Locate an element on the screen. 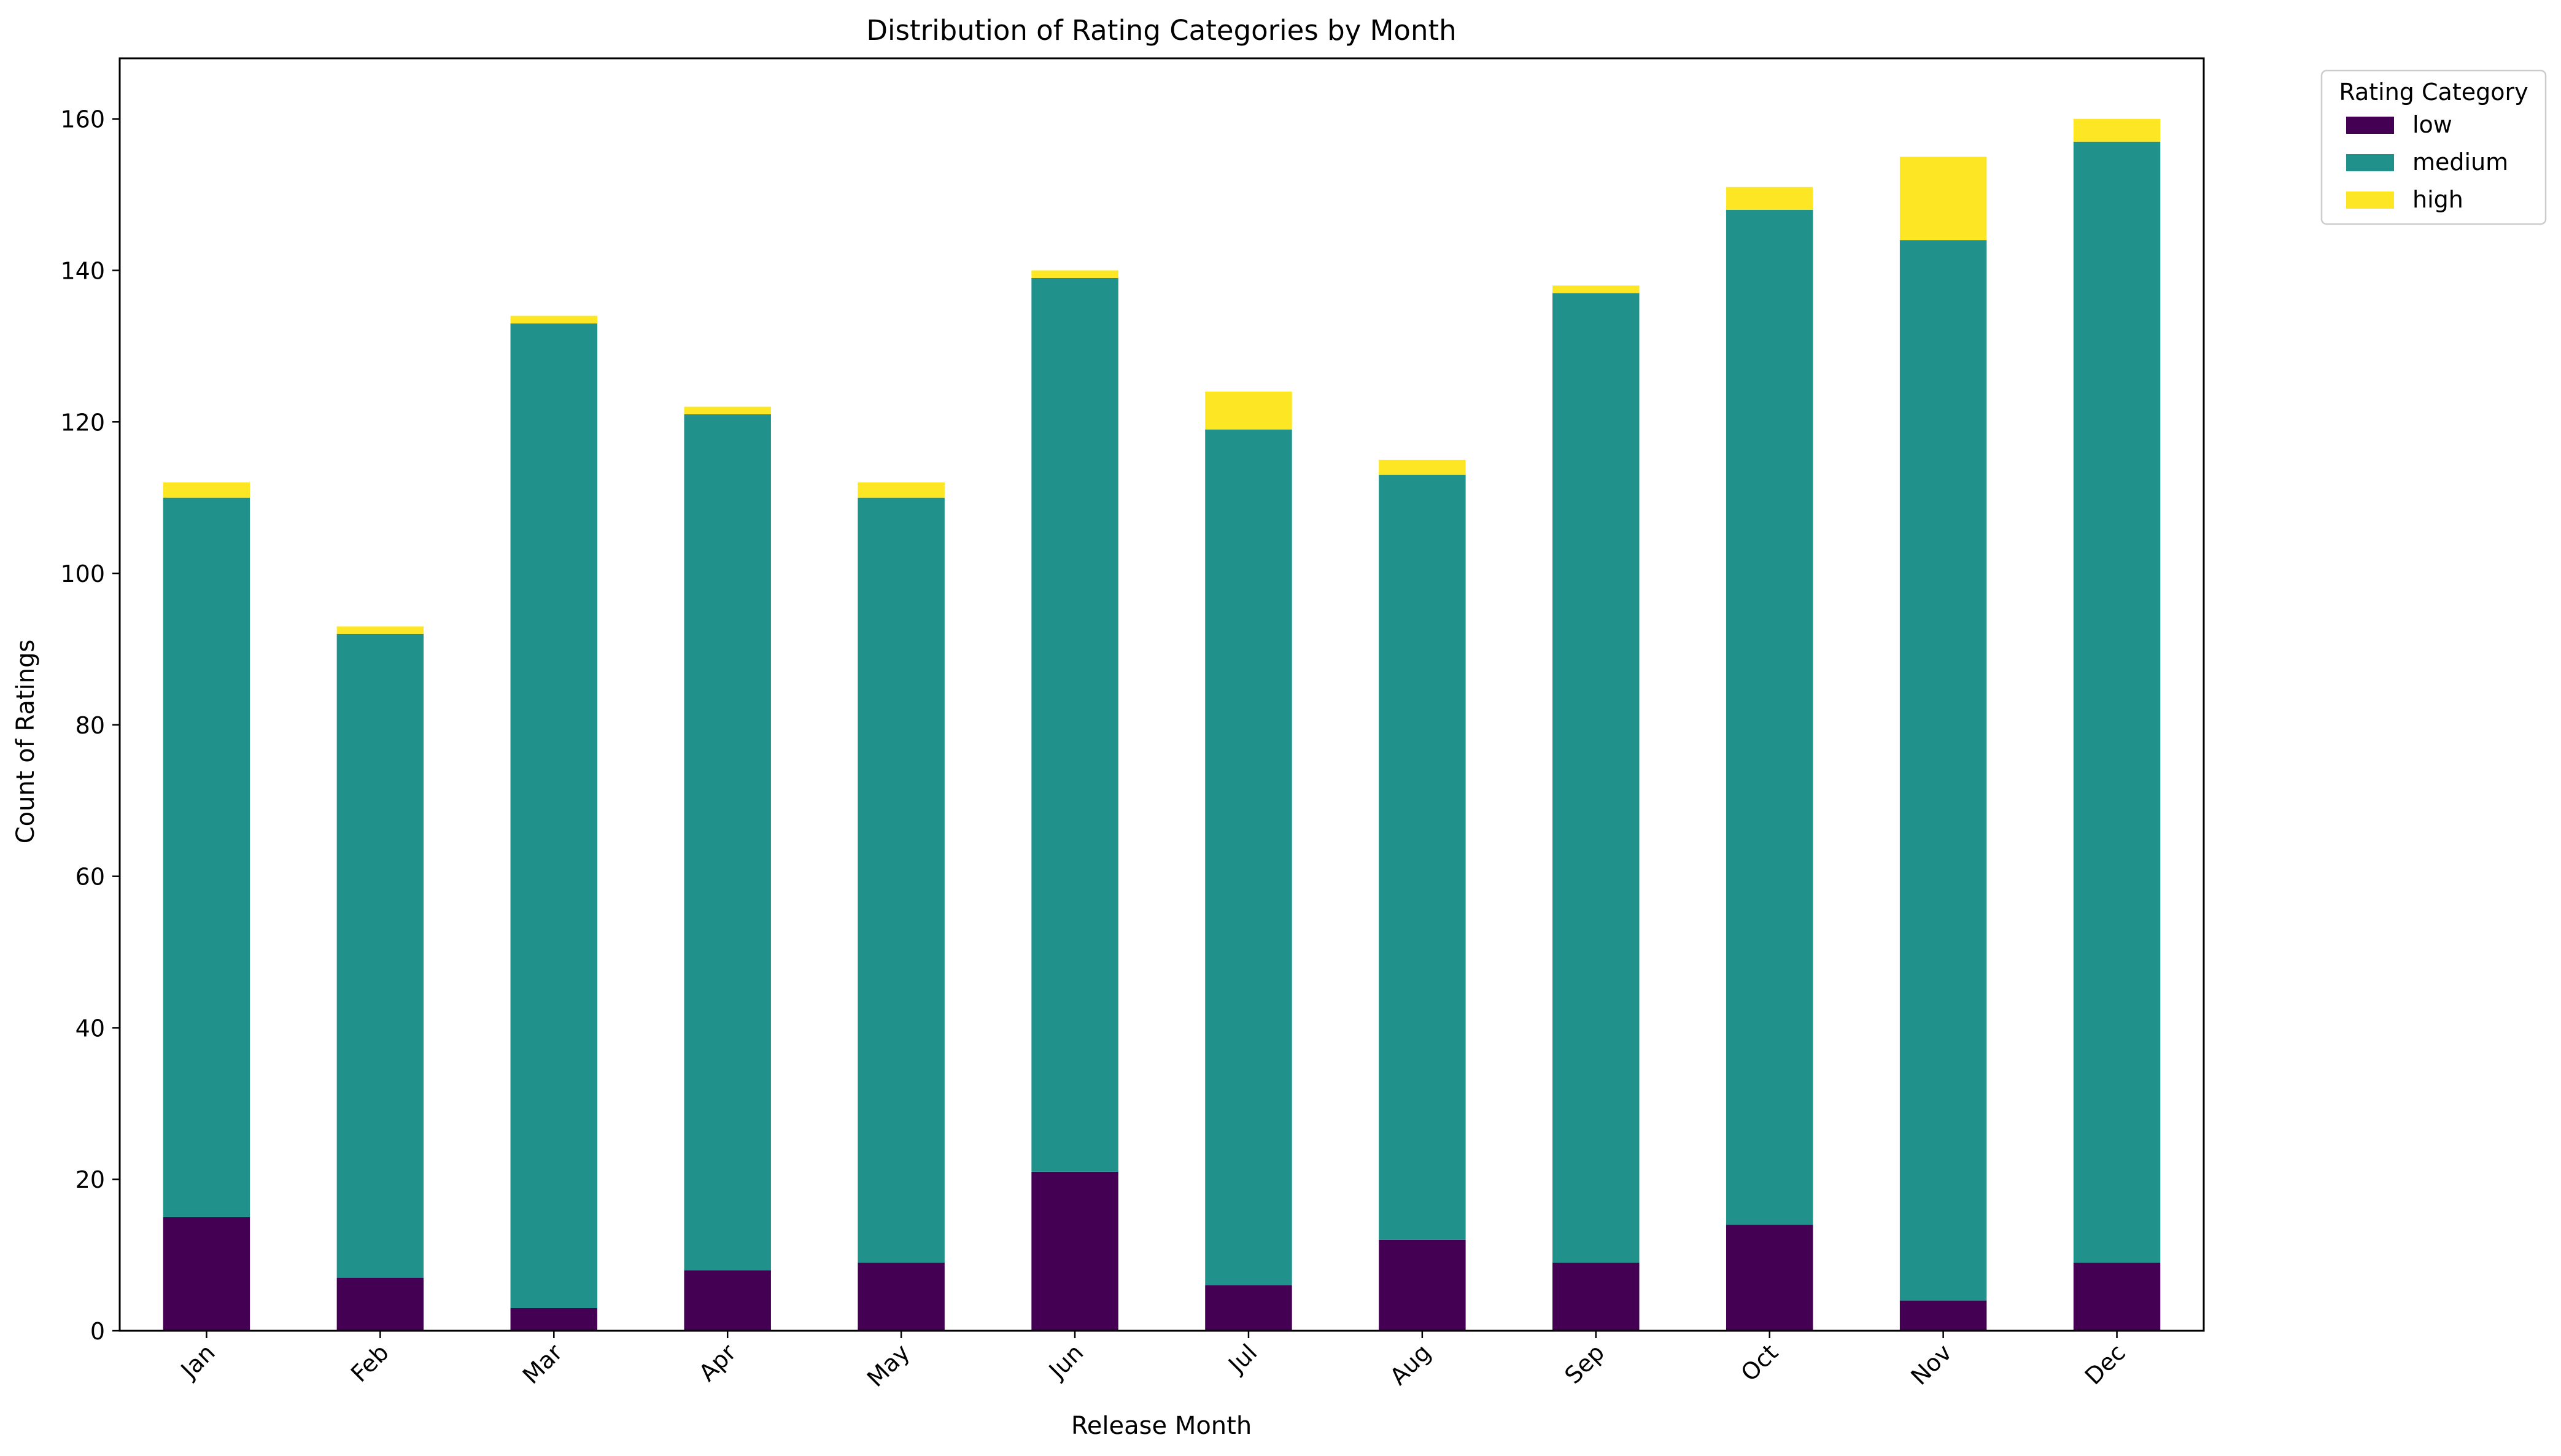  y-tick-label: 0 is located at coordinates (98, 1332).